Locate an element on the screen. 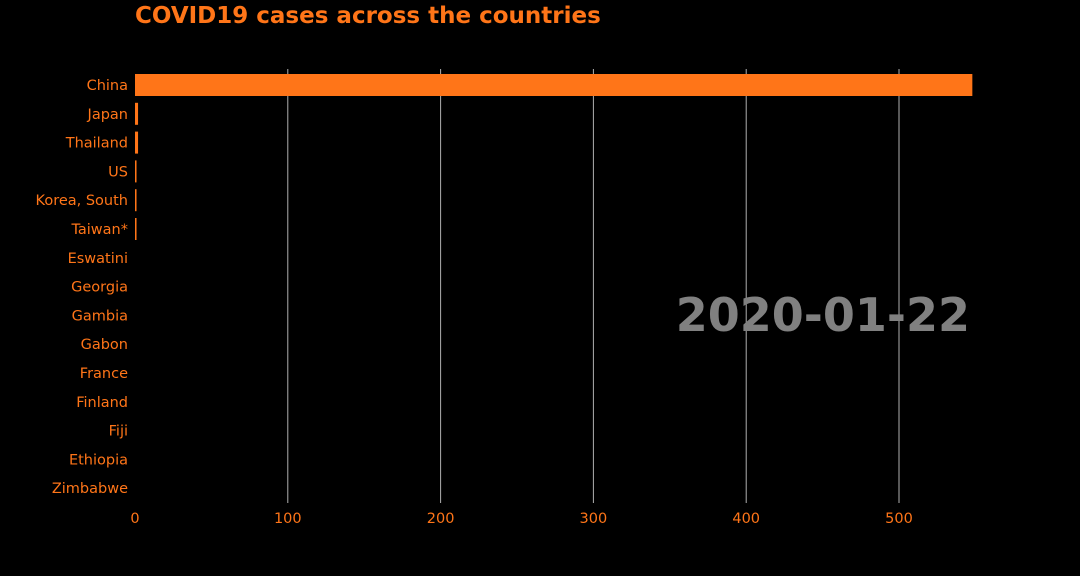  bar-china is located at coordinates (554, 85).